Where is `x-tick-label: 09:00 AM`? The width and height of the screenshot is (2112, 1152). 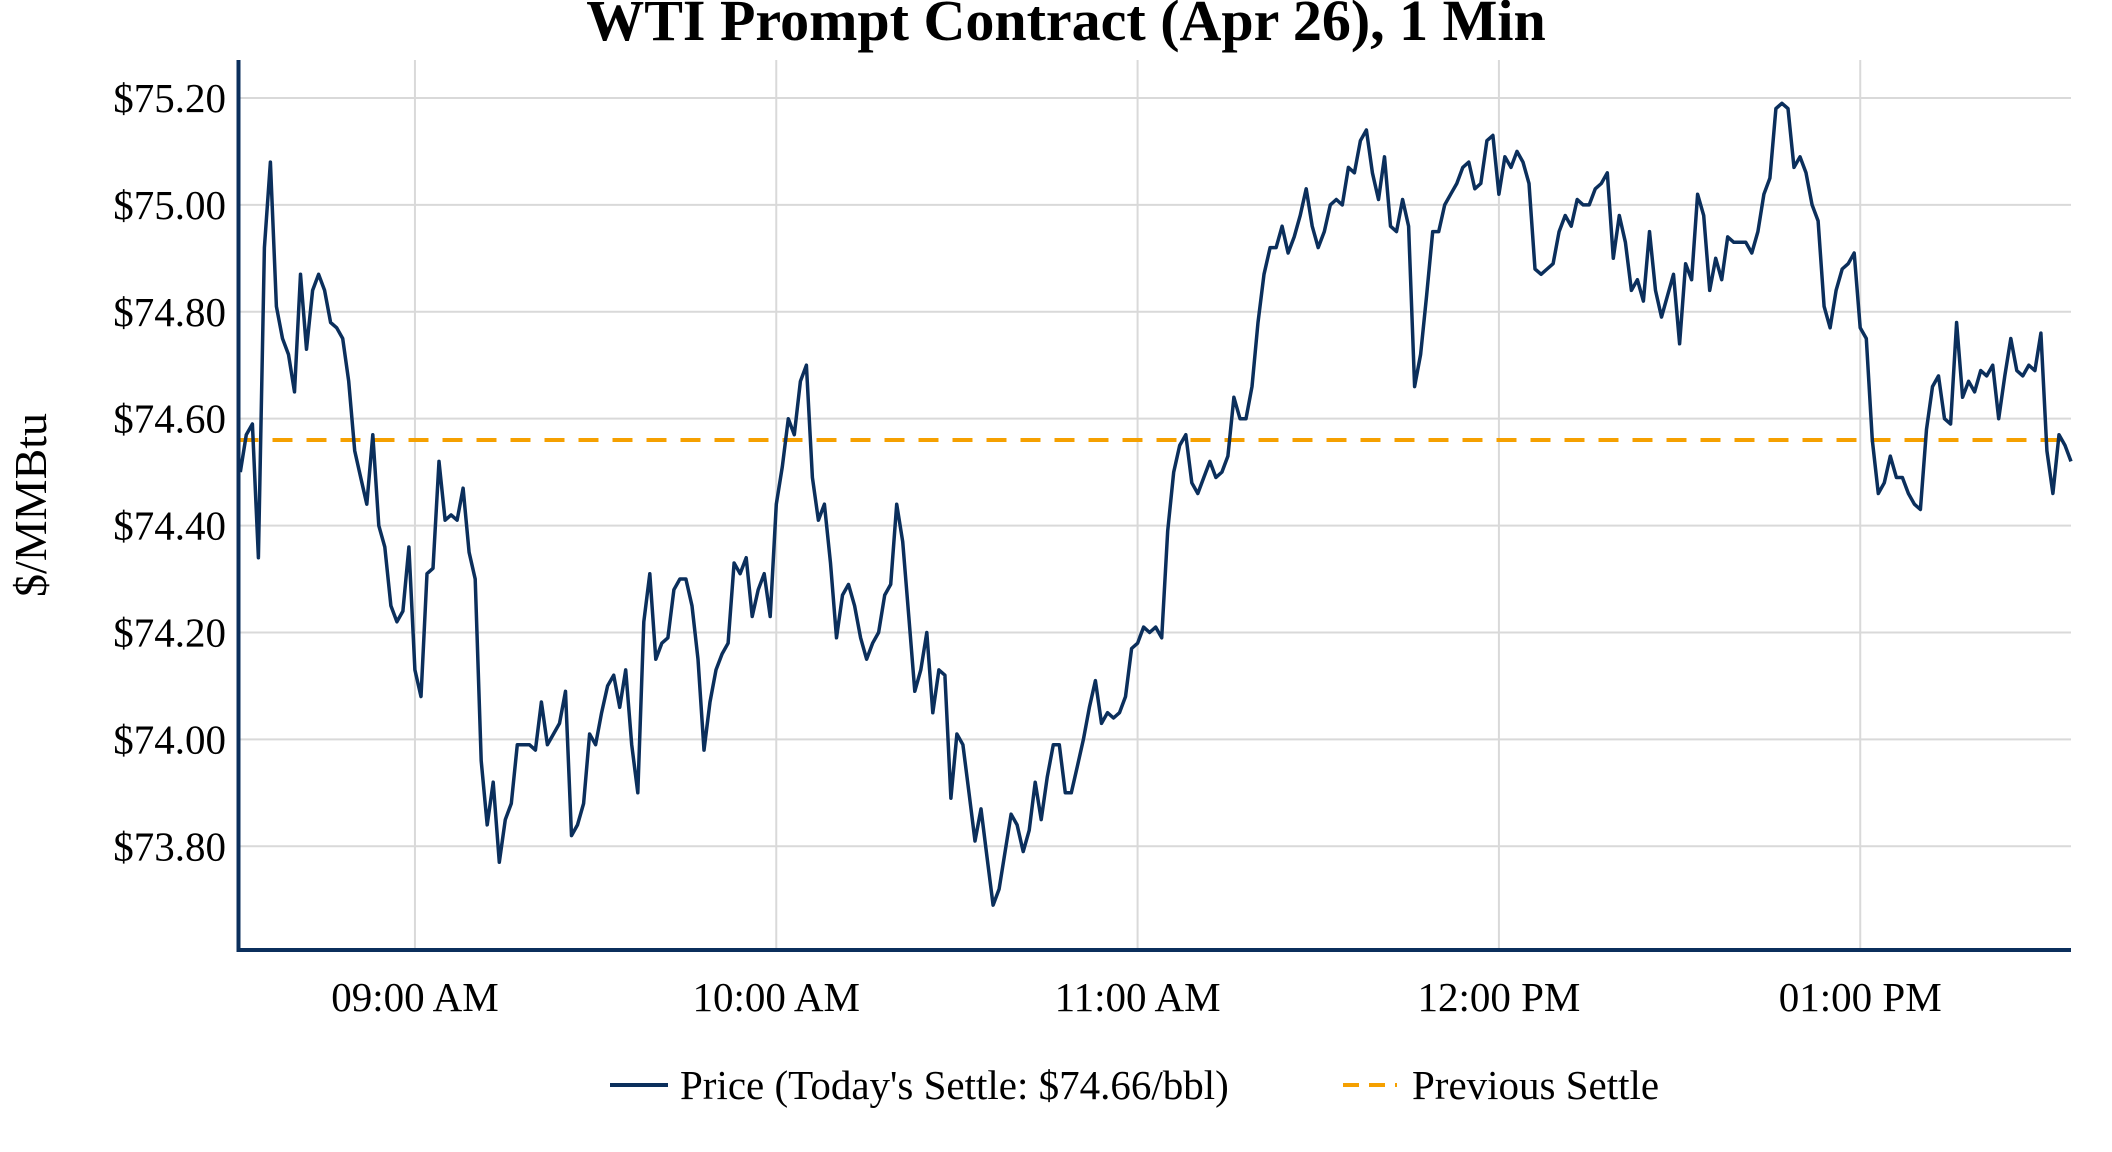
x-tick-label: 09:00 AM is located at coordinates (414, 997).